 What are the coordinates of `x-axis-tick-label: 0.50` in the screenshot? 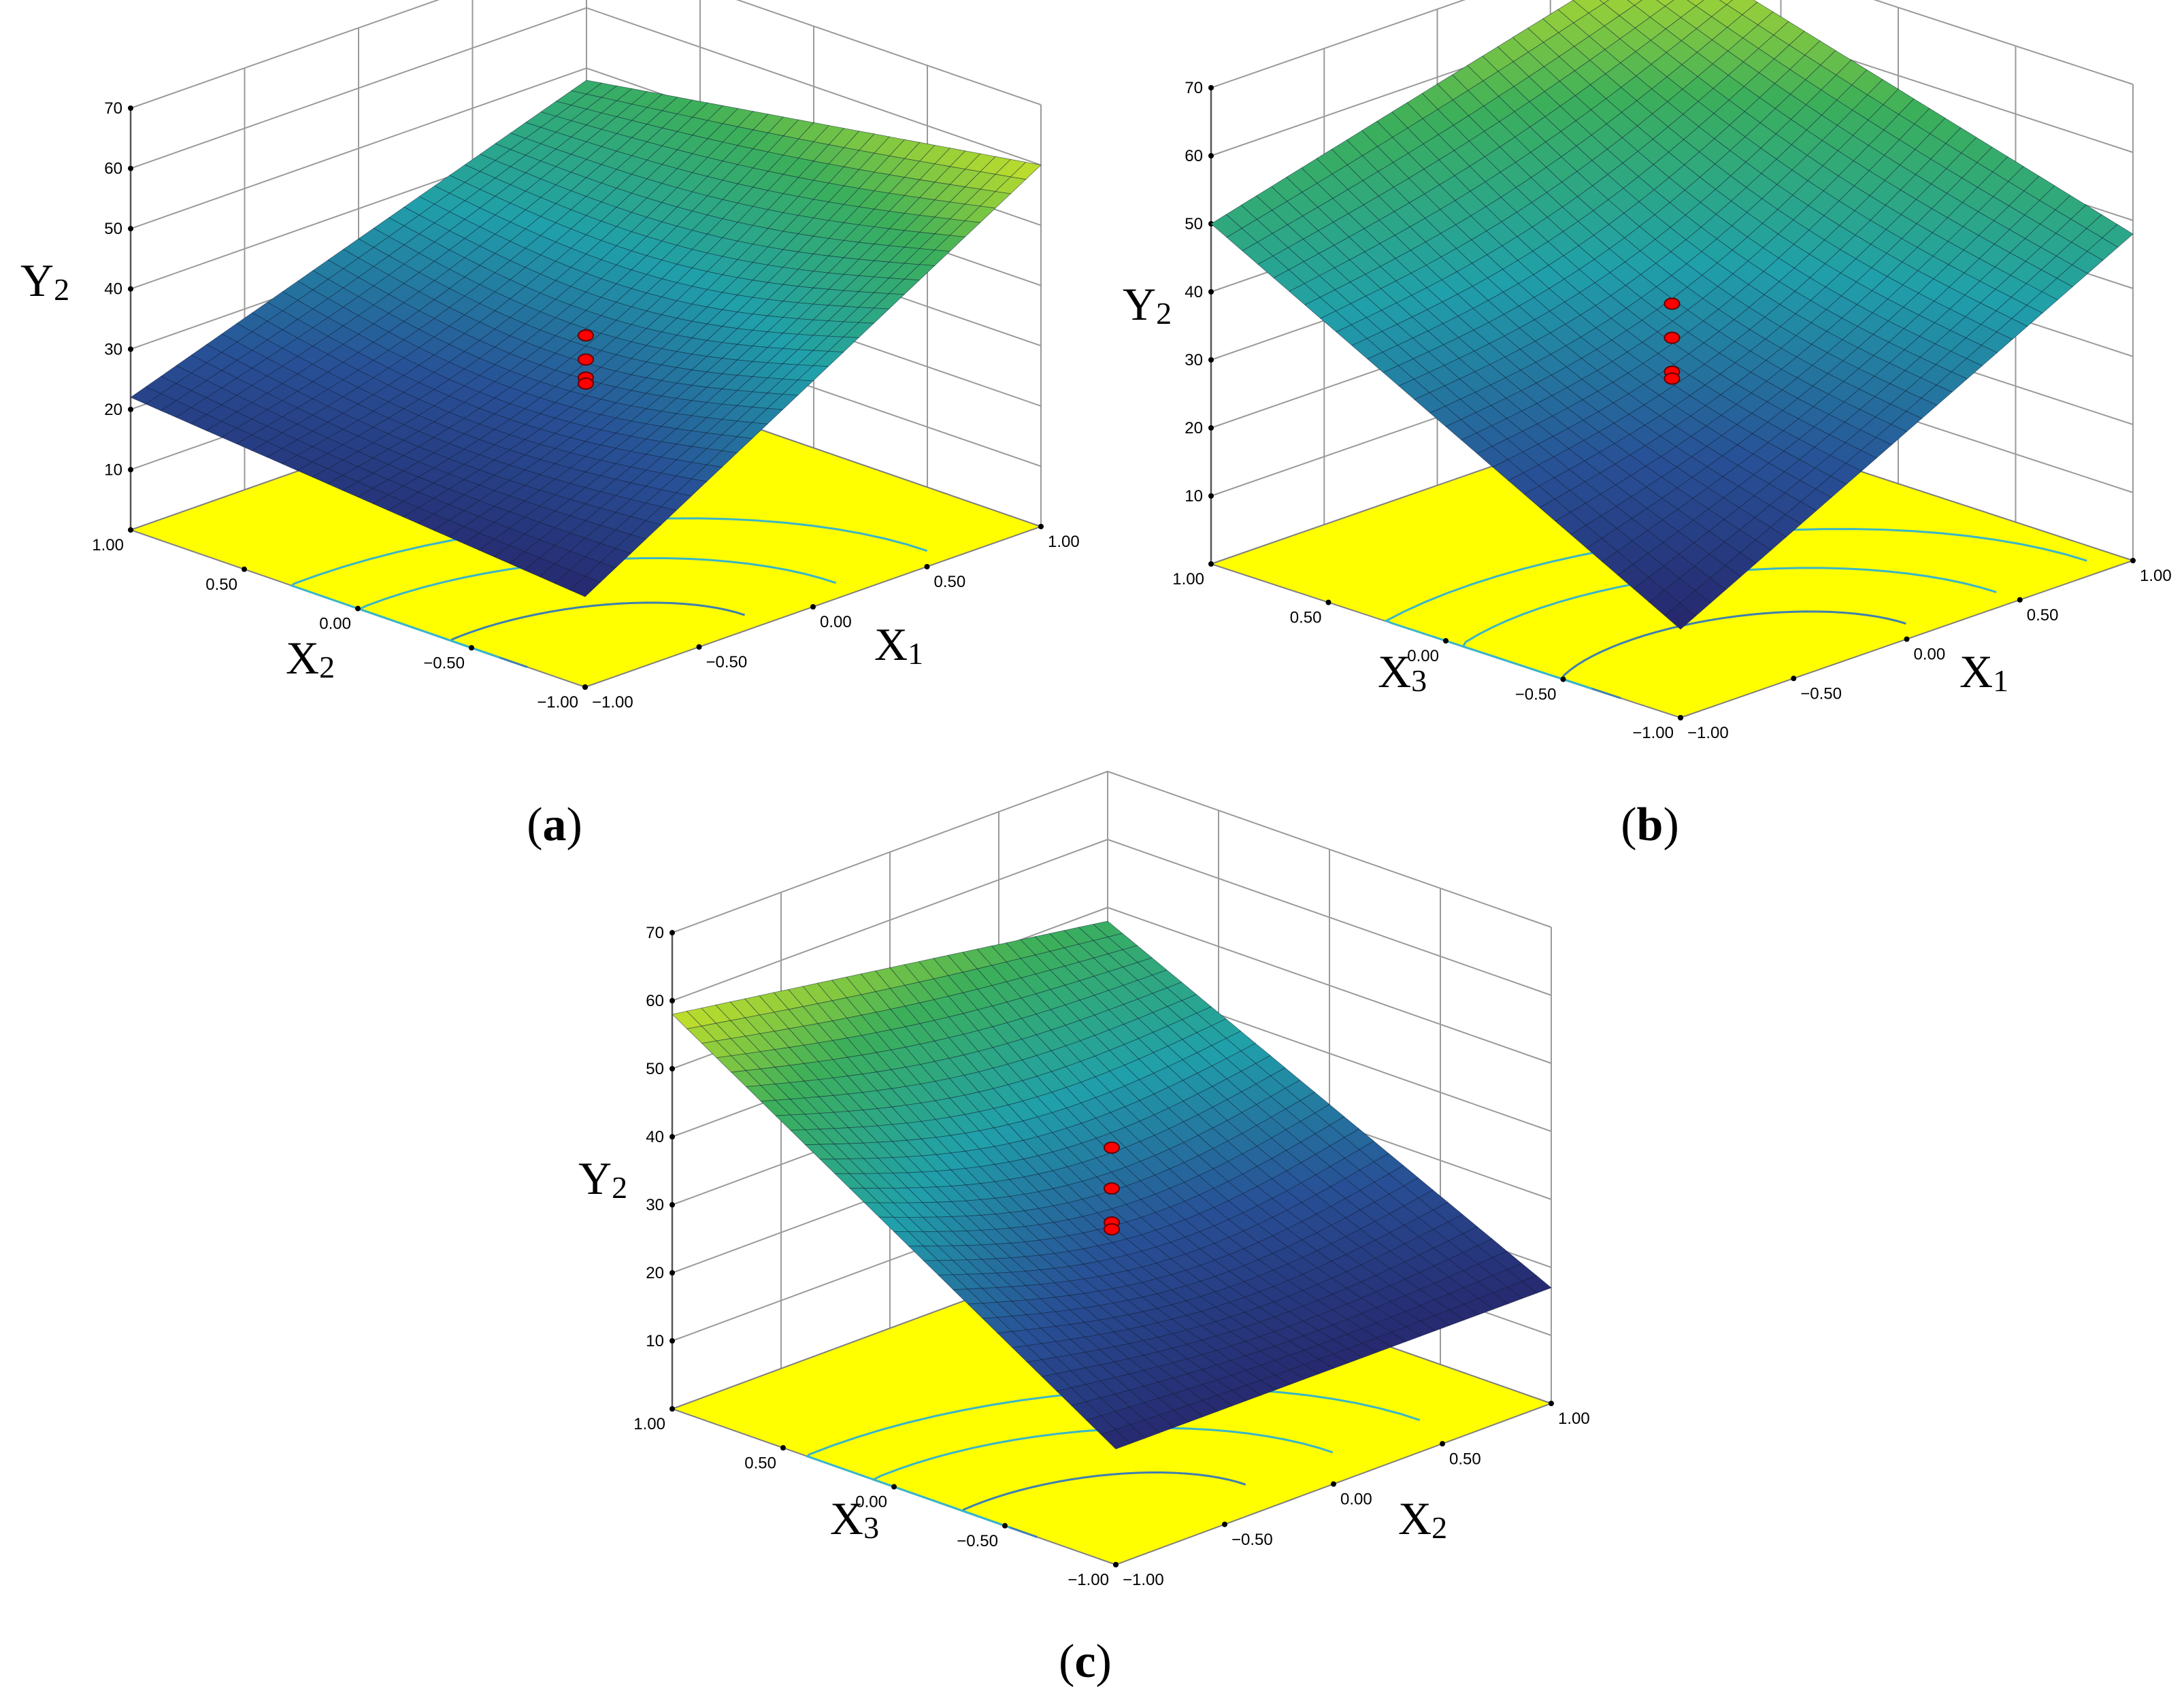 It's located at (950, 582).